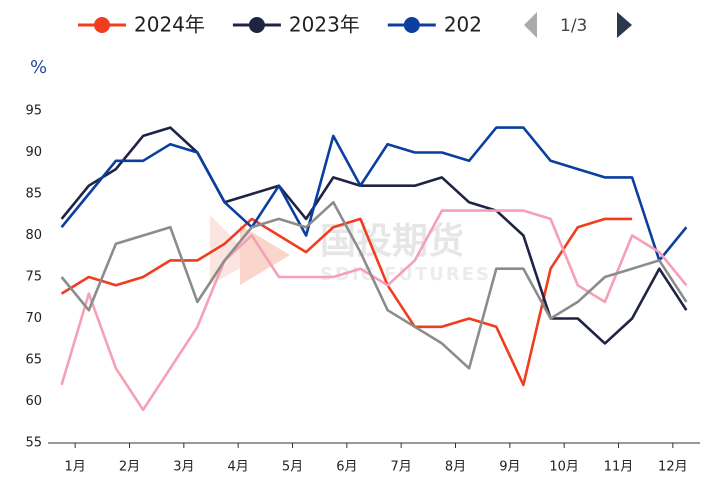 The height and width of the screenshot is (479, 705). I want to click on x-tick-label: 11月, so click(619, 467).